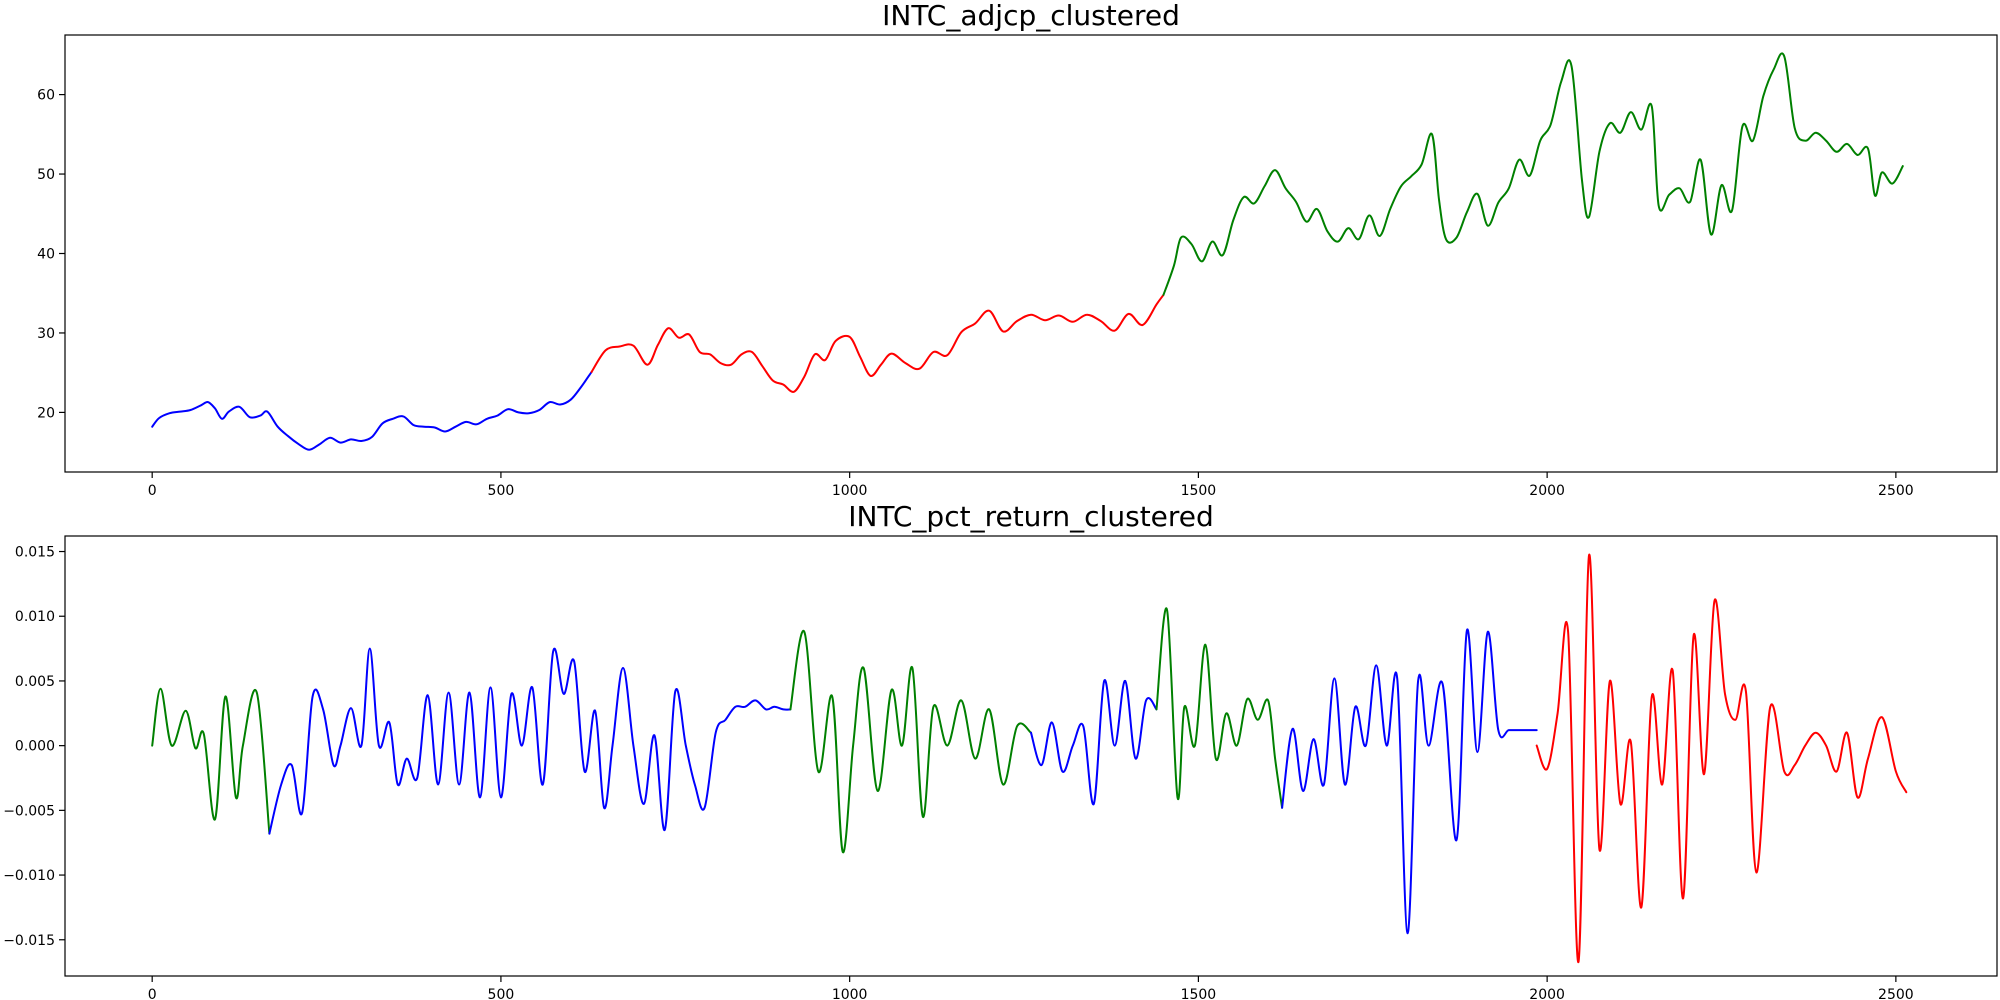  What do you see at coordinates (29, 876) in the screenshot?
I see `pct-return-y-tick-label: −0.010` at bounding box center [29, 876].